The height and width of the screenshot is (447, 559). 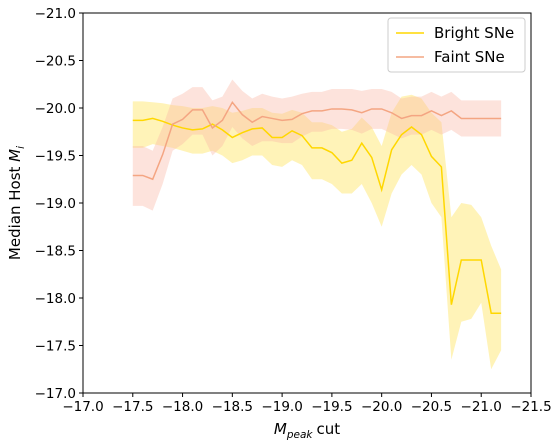 I want to click on y-label-sym: M, so click(x=15, y=155).